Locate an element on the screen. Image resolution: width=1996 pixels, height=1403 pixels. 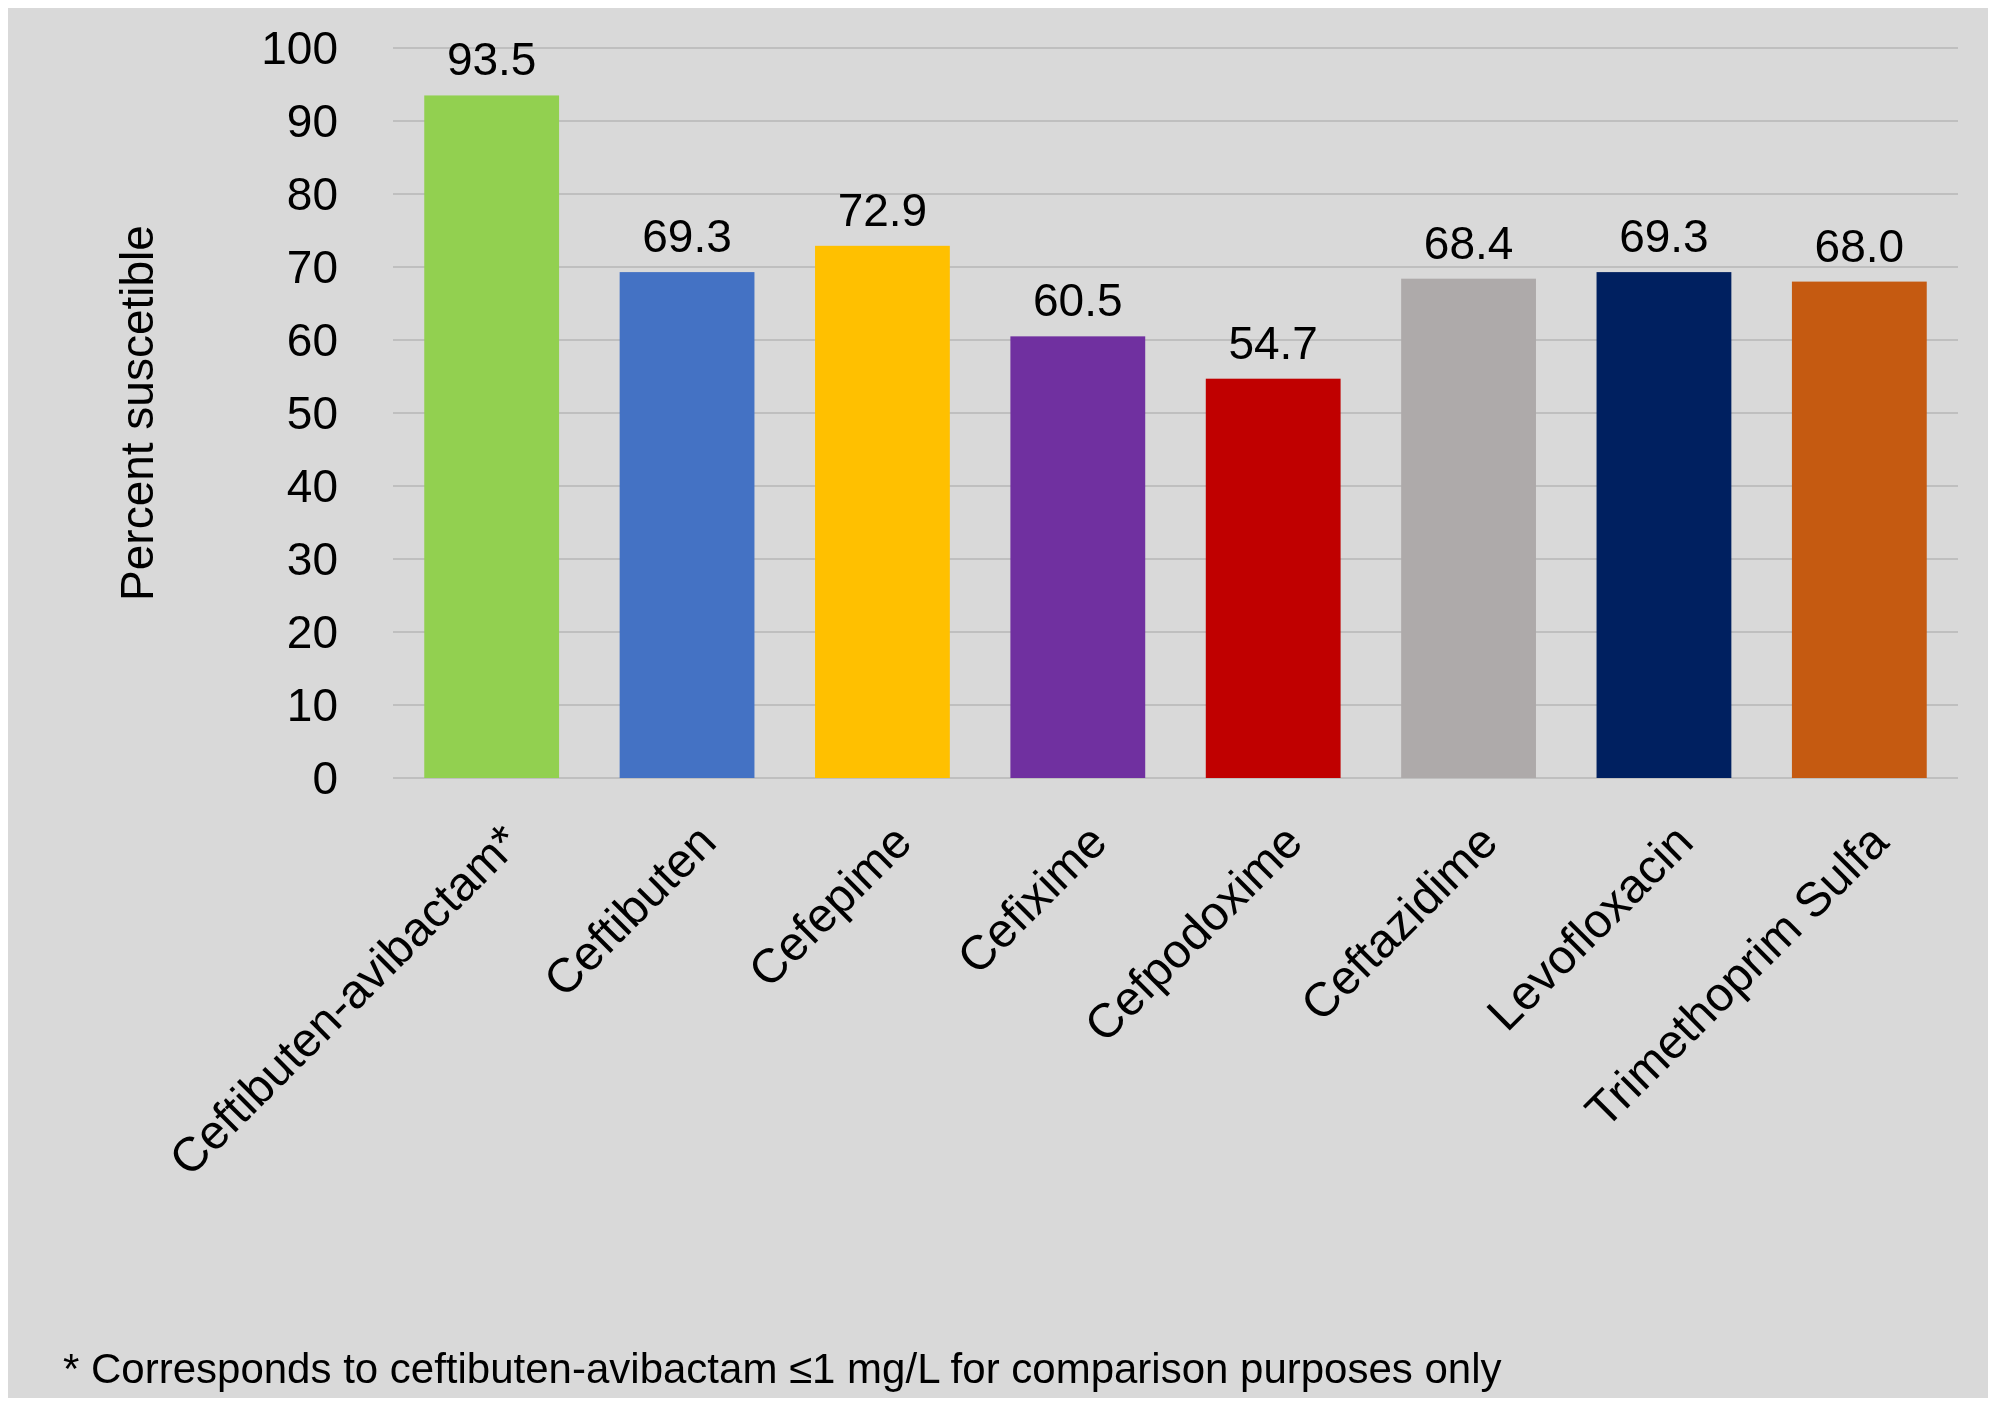
y-tick-label: 10 is located at coordinates (312, 705).